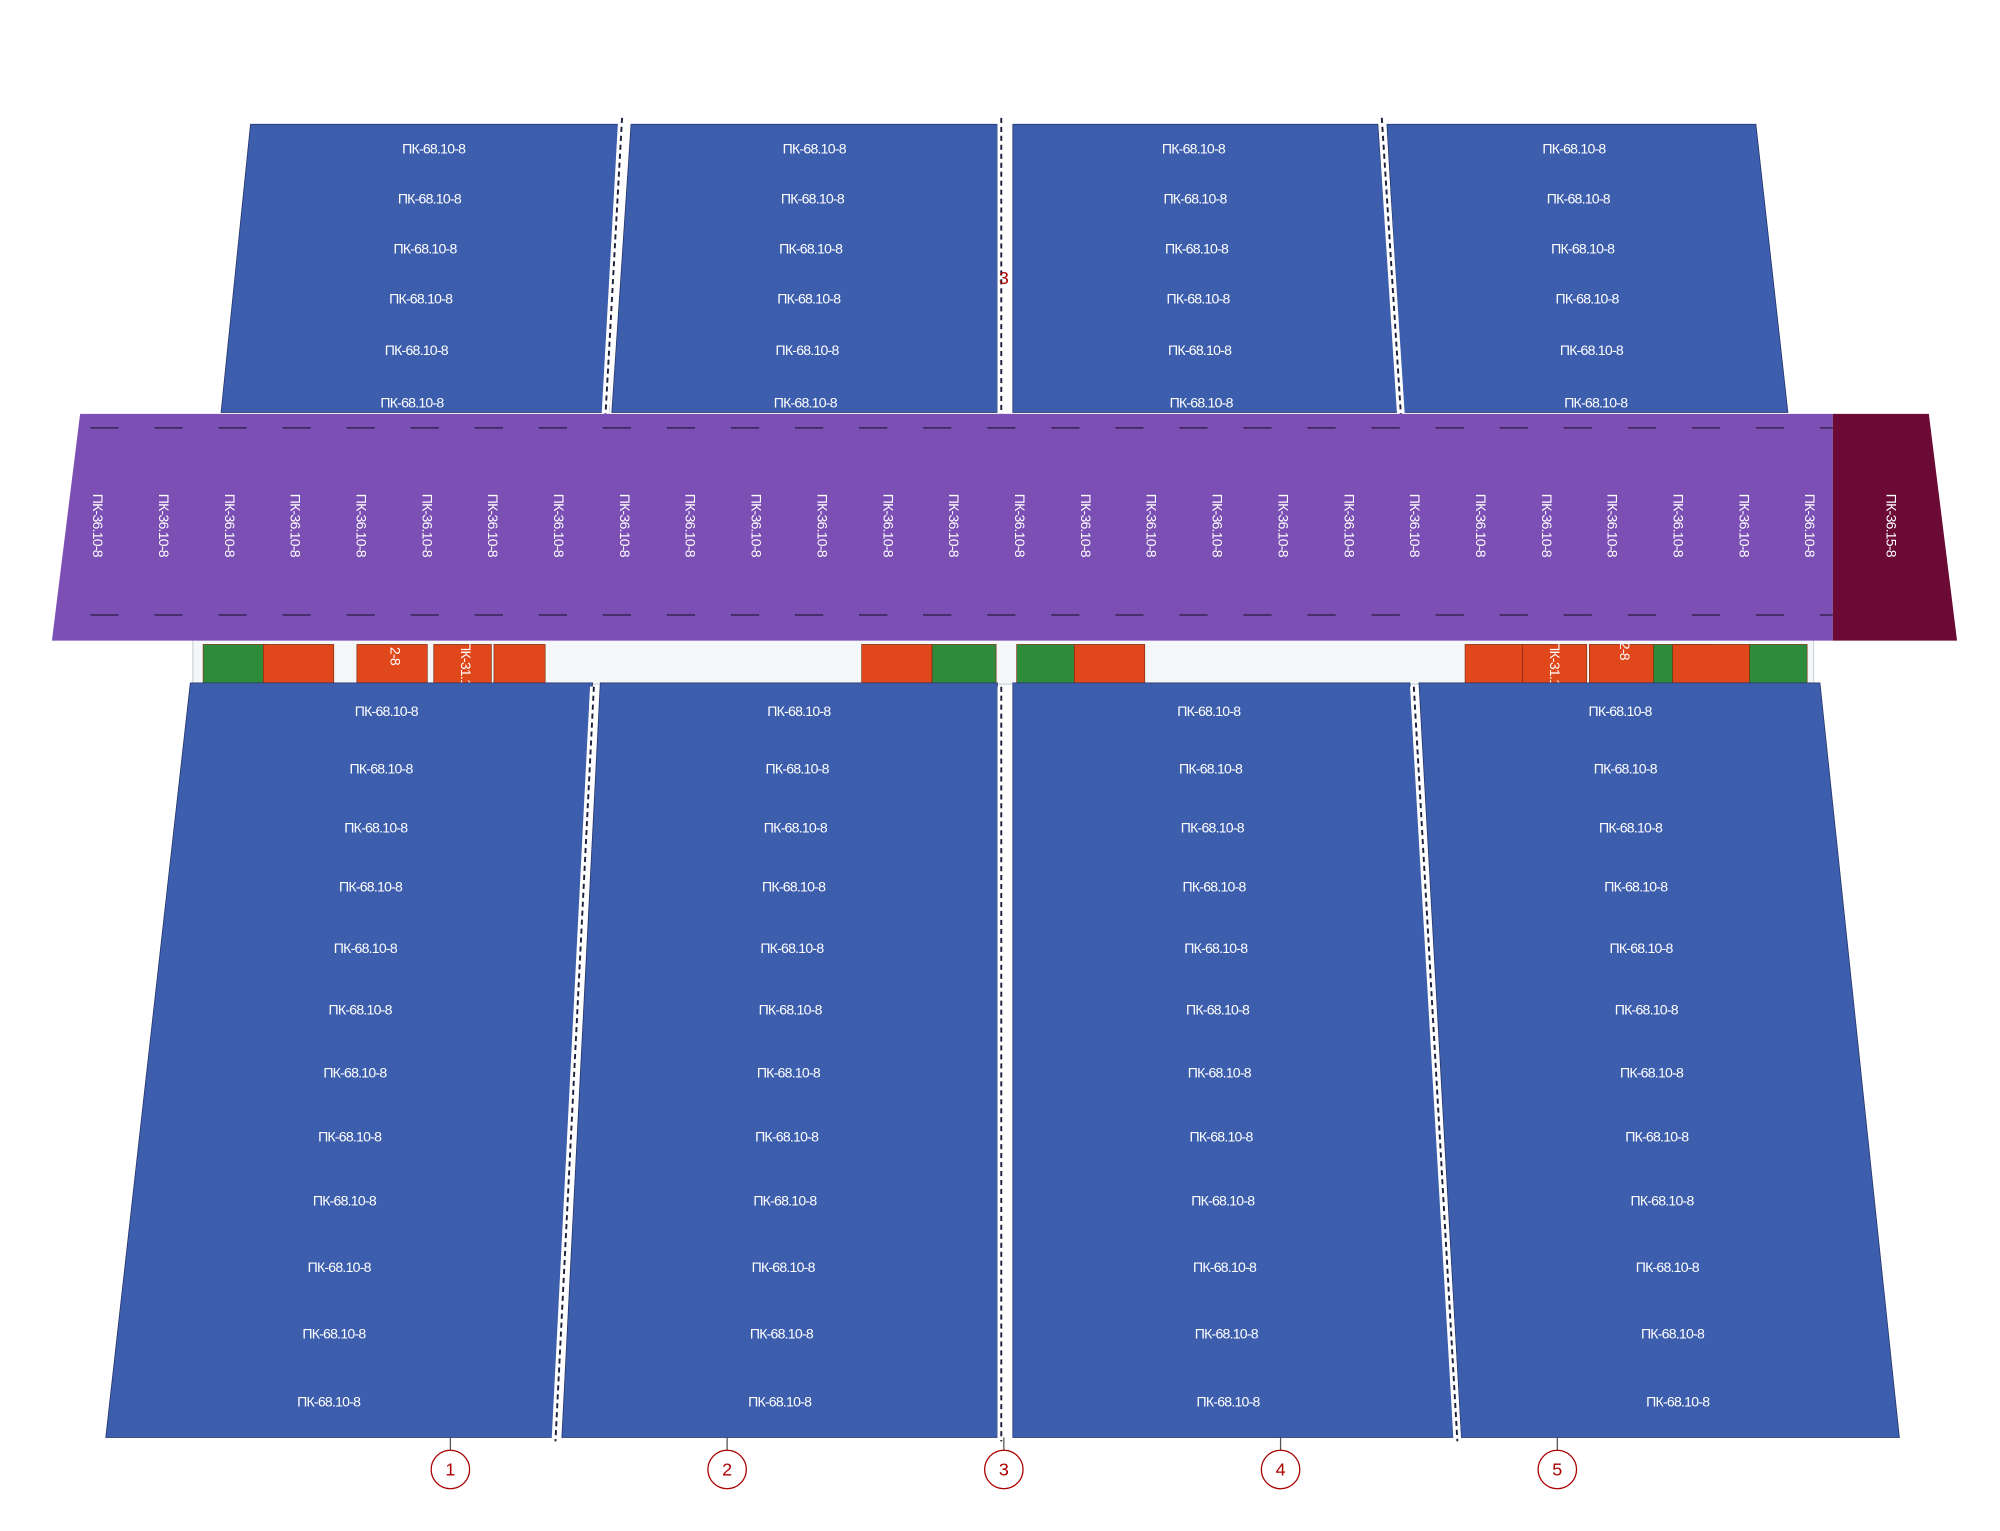 The width and height of the screenshot is (2000, 1531). I want to click on center-mark: 3, so click(1004, 278).